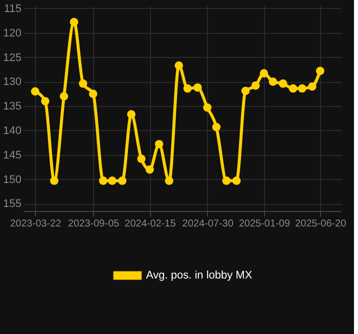 The image size is (358, 334). Describe the element at coordinates (12, 33) in the screenshot. I see `y-tick-label: 120` at that location.